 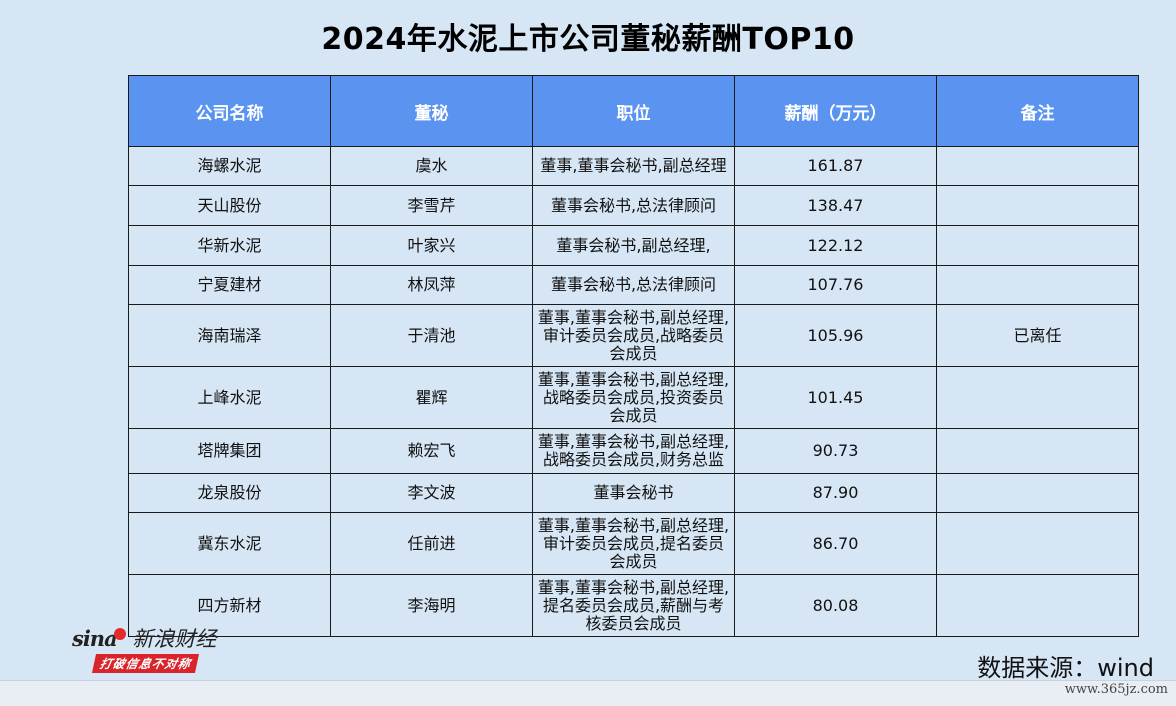 I want to click on cell-position: 董事会秘书,副总经理,, so click(x=633, y=245).